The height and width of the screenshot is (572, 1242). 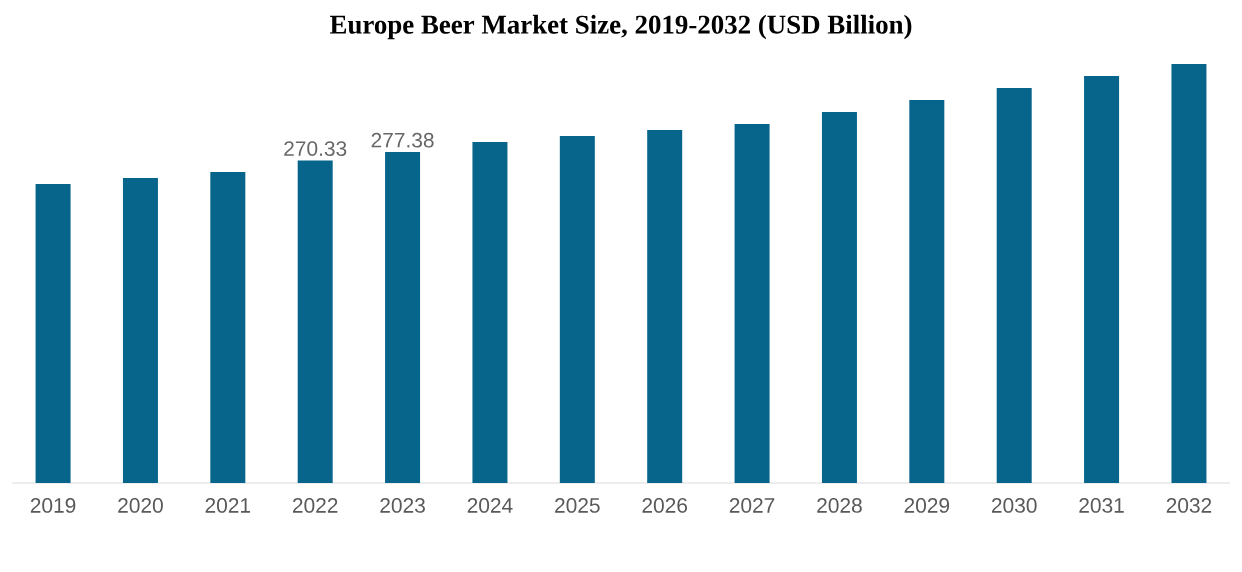 I want to click on x-tick-label: 2021, so click(x=228, y=505).